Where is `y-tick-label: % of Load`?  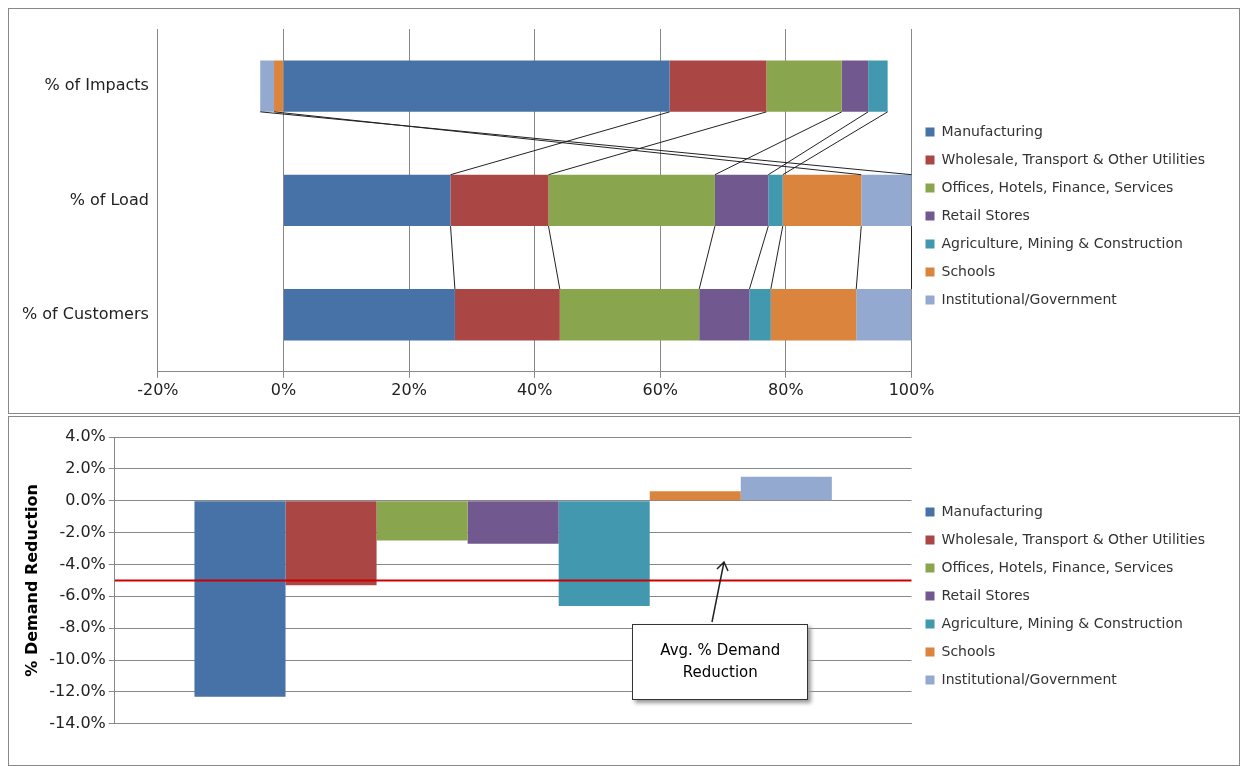
y-tick-label: % of Load is located at coordinates (109, 199).